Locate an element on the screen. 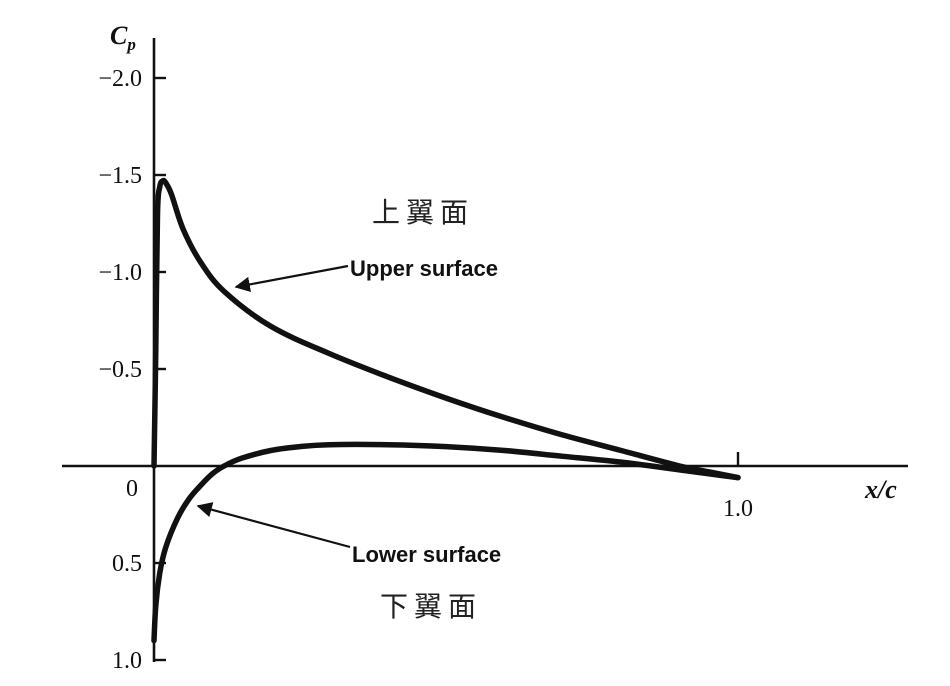  annotation-upper-zh: 上翼面 is located at coordinates (423, 212).